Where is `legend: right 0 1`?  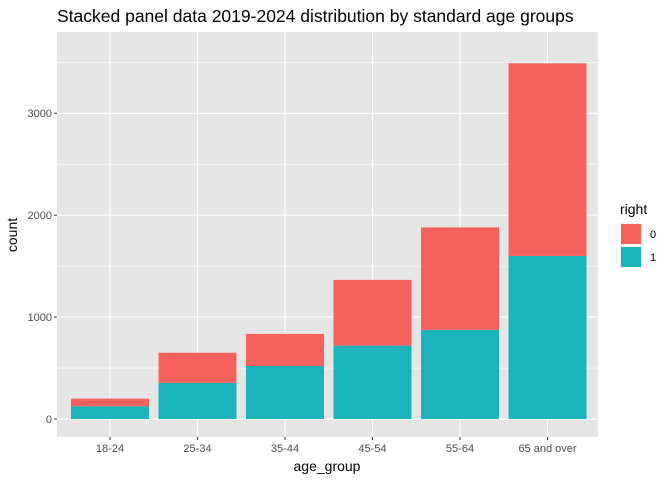
legend: right 0 1 is located at coordinates (638, 234).